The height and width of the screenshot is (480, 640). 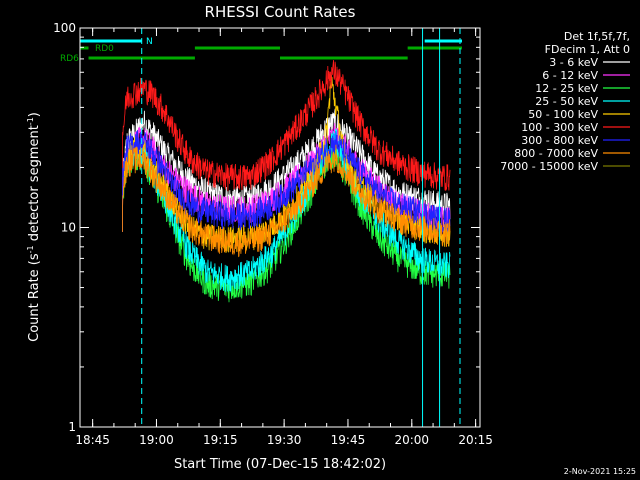 What do you see at coordinates (30, 249) in the screenshot?
I see `ylabel-sup: -1` at bounding box center [30, 249].